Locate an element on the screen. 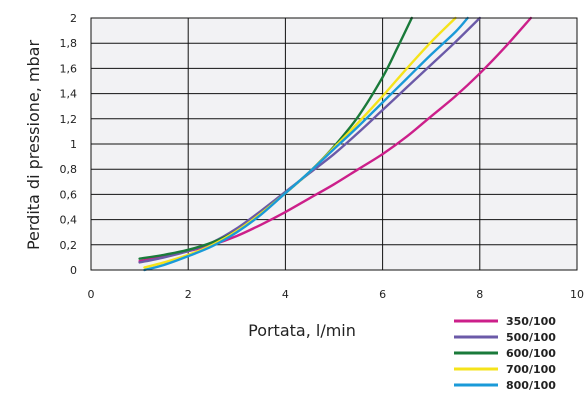  legend-label: 500/100 is located at coordinates (531, 337).